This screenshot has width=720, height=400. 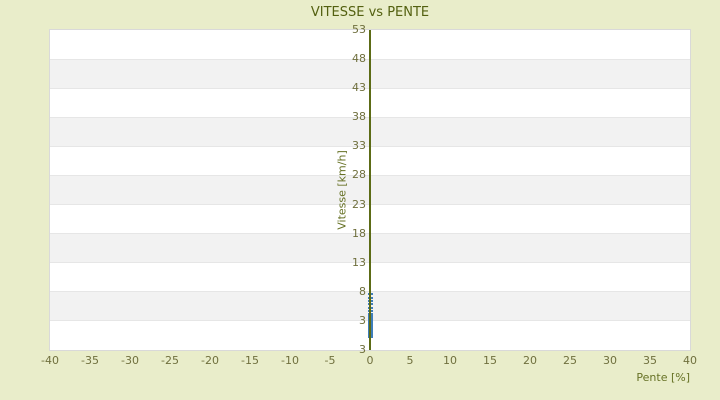 I want to click on x-tick-label: 5, so click(x=410, y=360).